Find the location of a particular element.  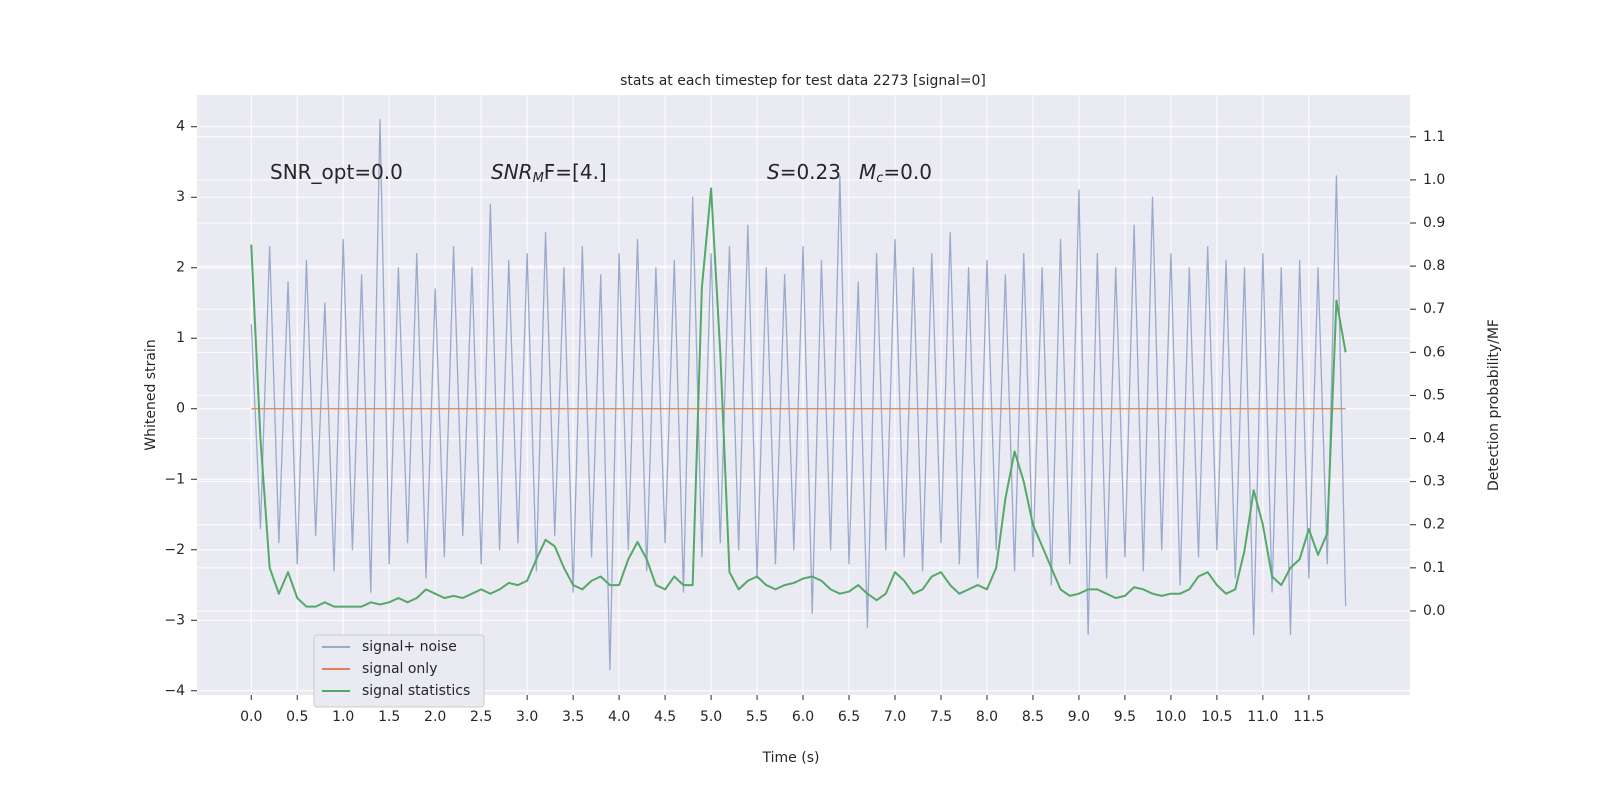

y2-tick-label: 0.2 is located at coordinates (1434, 525).